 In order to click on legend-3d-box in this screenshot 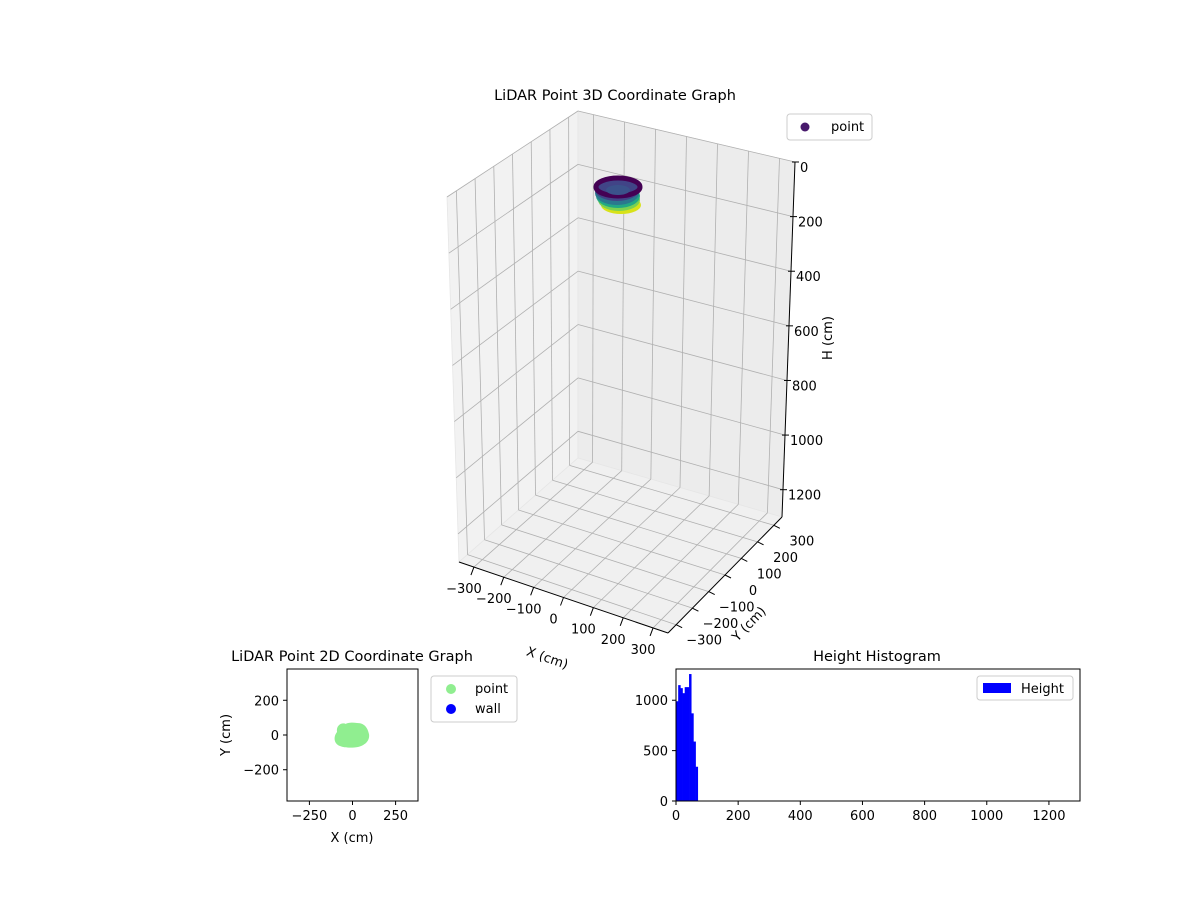, I will do `click(829, 127)`.